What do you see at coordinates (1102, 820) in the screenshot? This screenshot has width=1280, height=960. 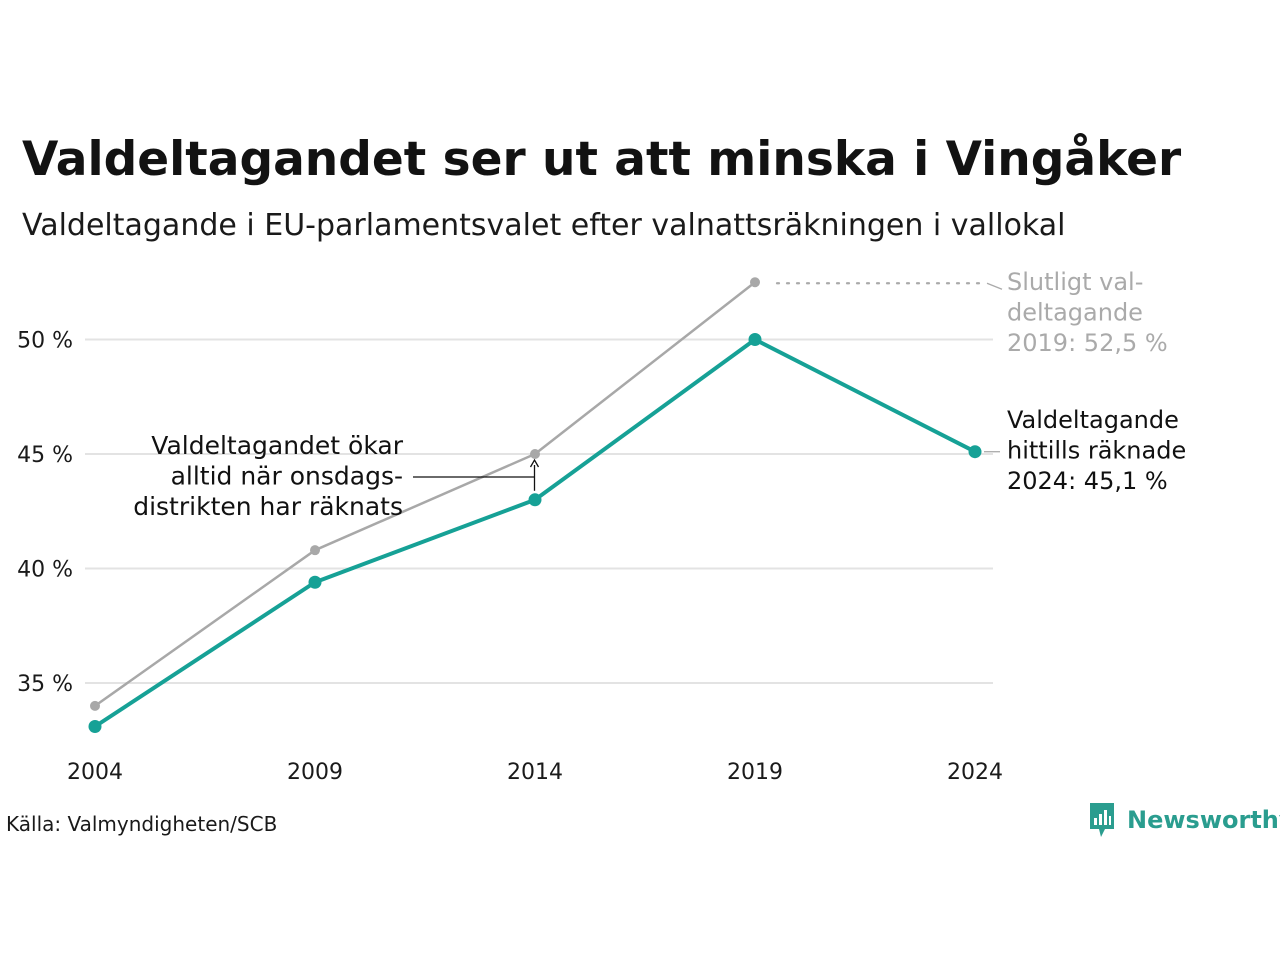 I see `newsworthy-logo-icon` at bounding box center [1102, 820].